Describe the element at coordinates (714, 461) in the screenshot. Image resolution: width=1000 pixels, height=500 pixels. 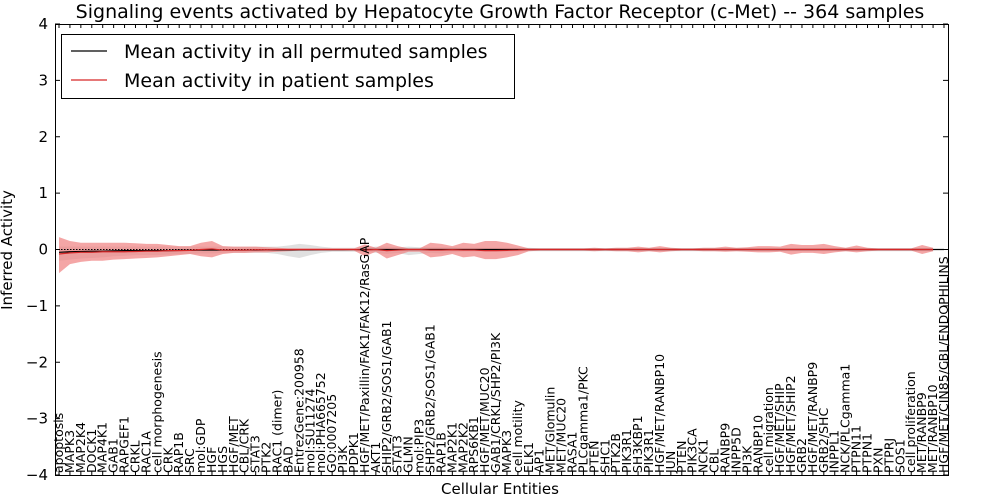
I see `x-category-label: CBL` at that location.